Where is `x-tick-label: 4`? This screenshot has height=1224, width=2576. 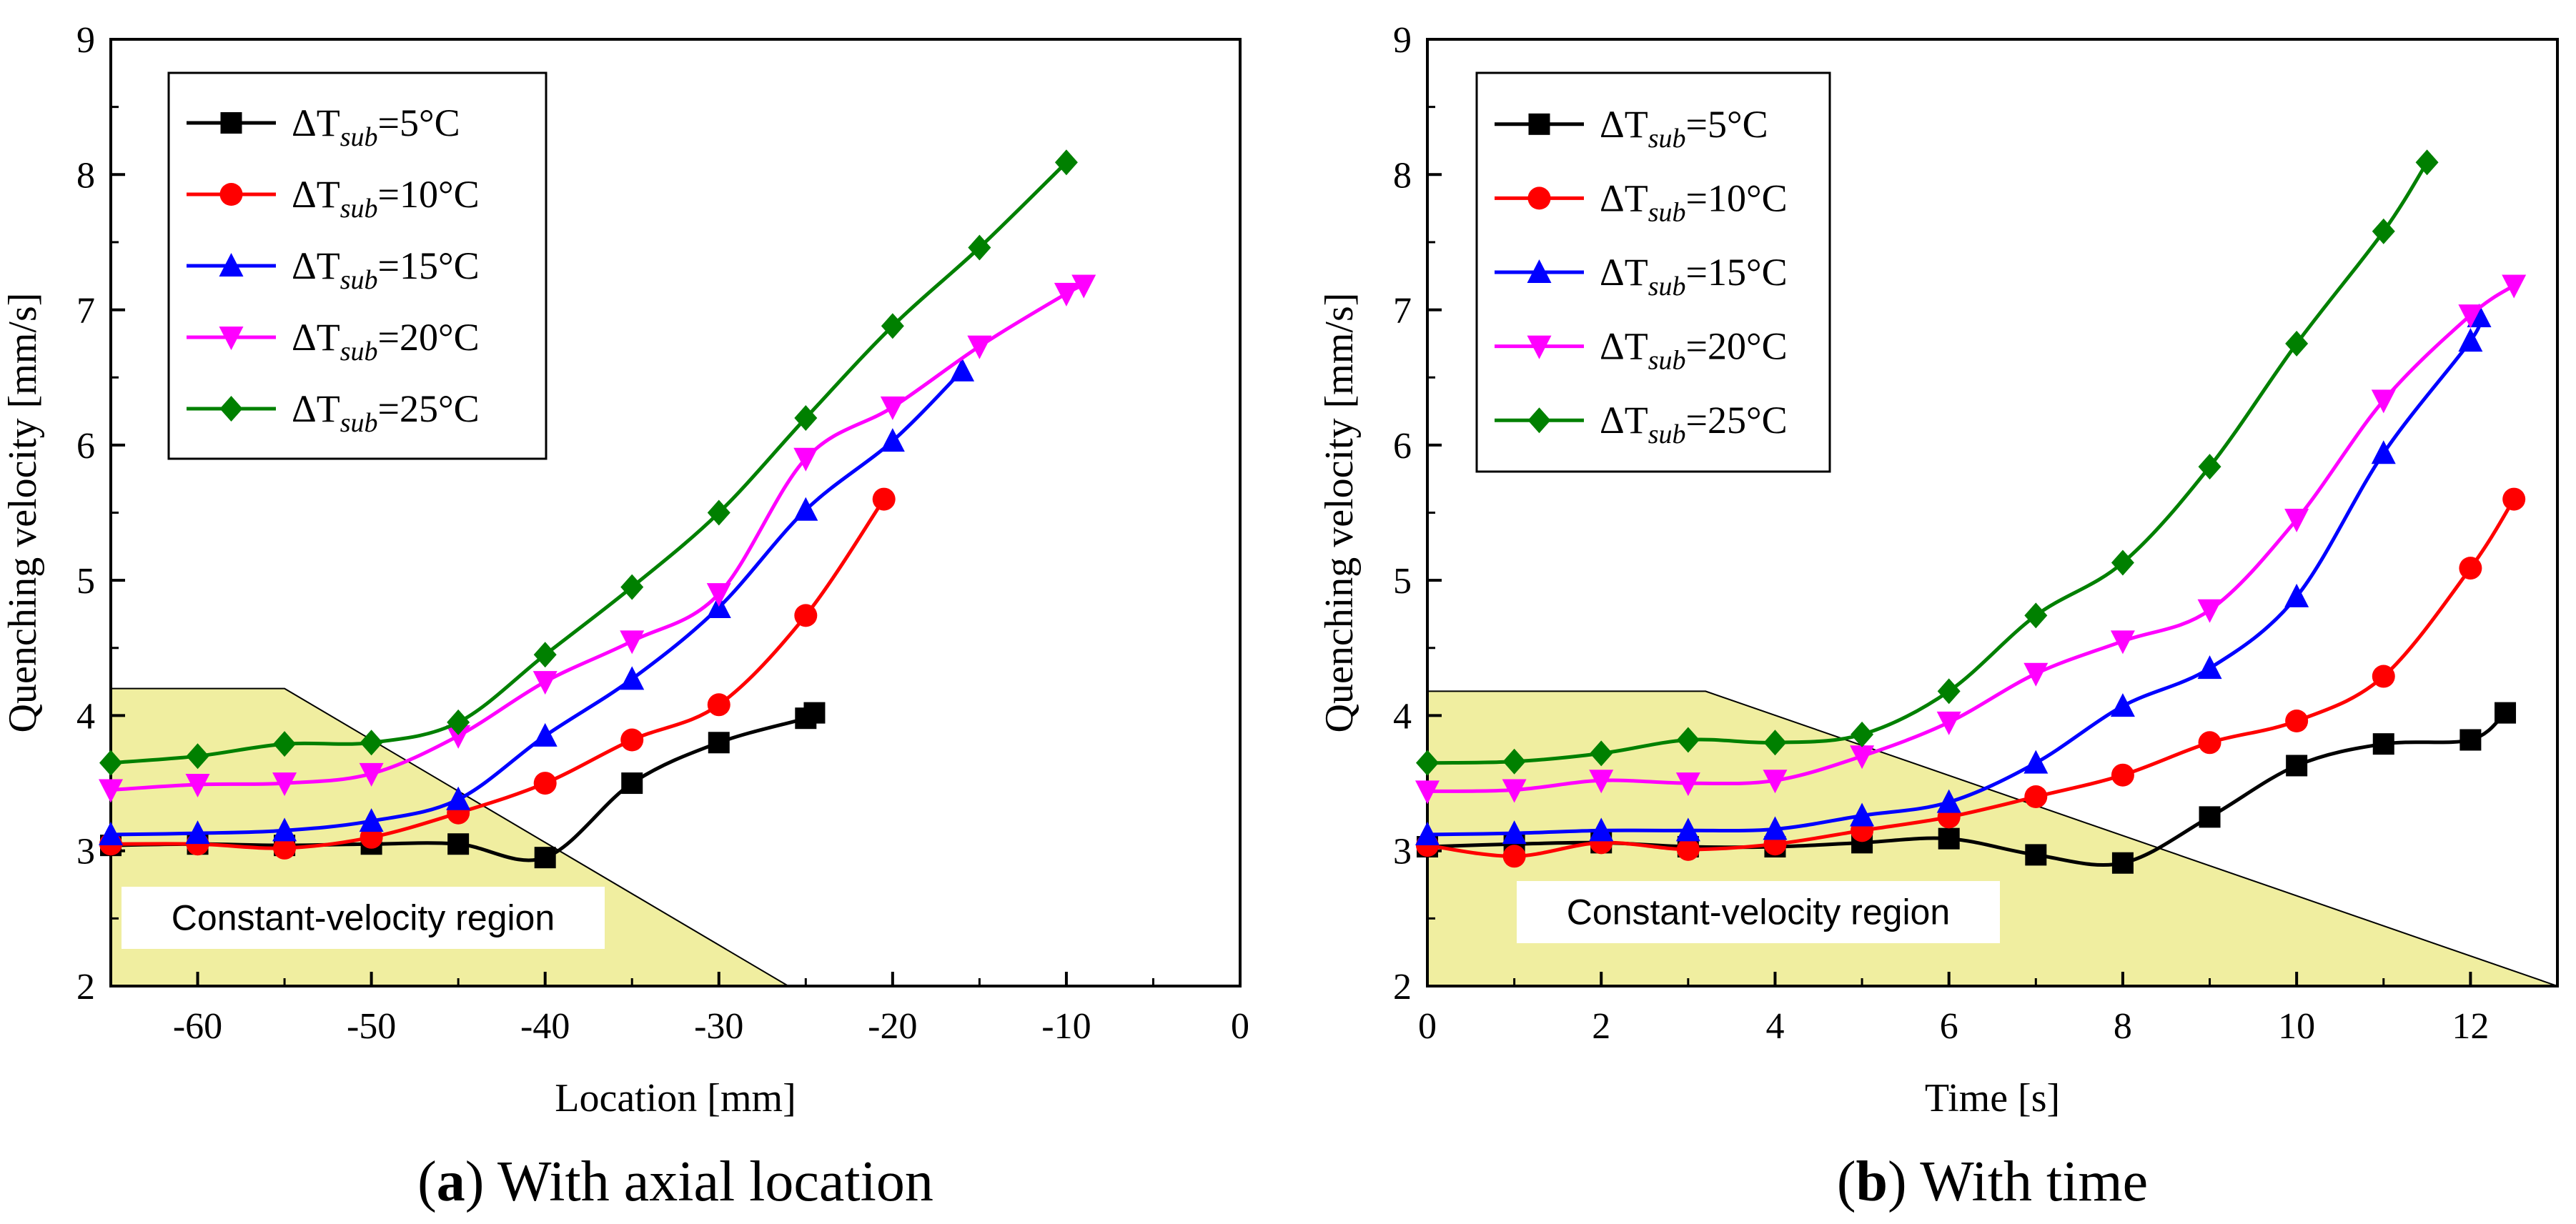
x-tick-label: 4 is located at coordinates (1775, 1026).